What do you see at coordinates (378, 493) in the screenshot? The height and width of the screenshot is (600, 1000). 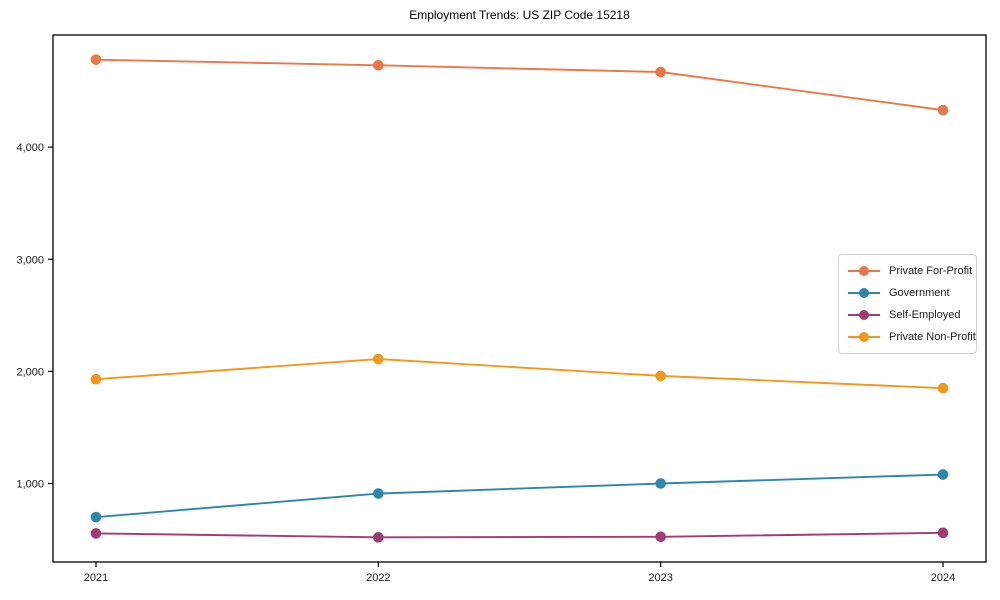 I see `data-point-government-2022` at bounding box center [378, 493].